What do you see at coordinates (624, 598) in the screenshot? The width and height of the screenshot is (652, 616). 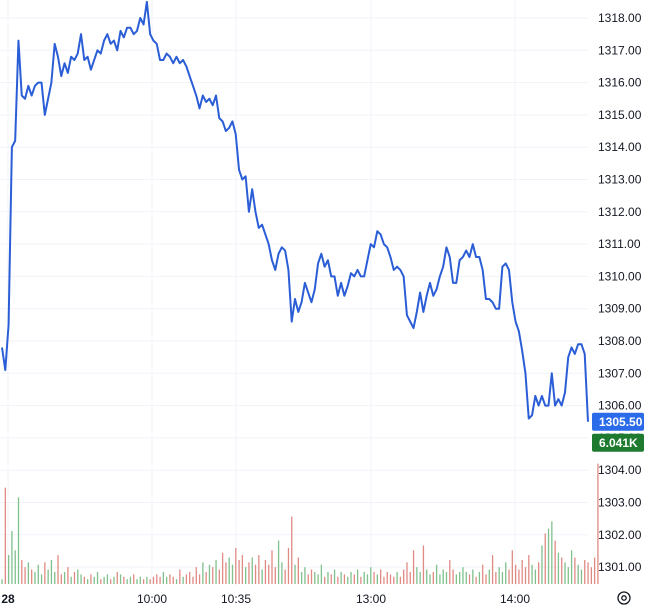 I see `settings-gear-icon` at bounding box center [624, 598].